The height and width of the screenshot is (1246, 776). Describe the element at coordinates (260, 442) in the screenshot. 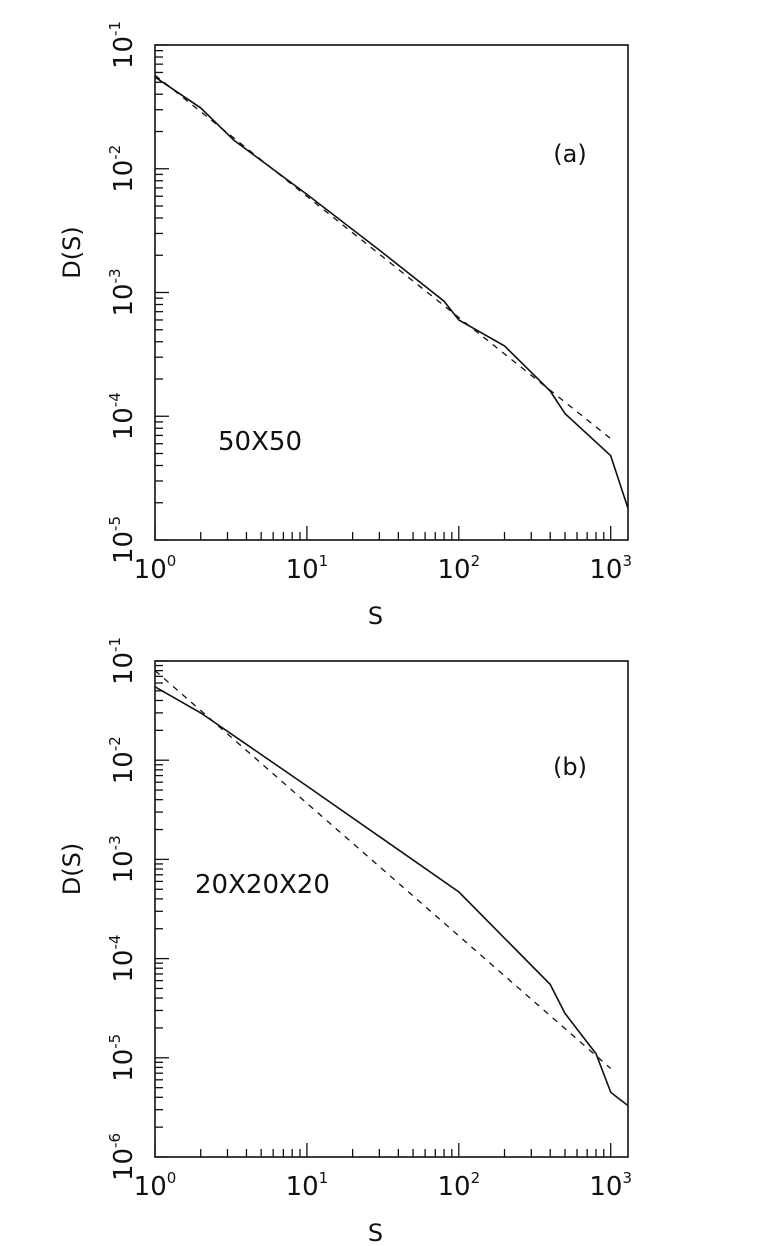

I see `system-size-label: 50X50` at that location.